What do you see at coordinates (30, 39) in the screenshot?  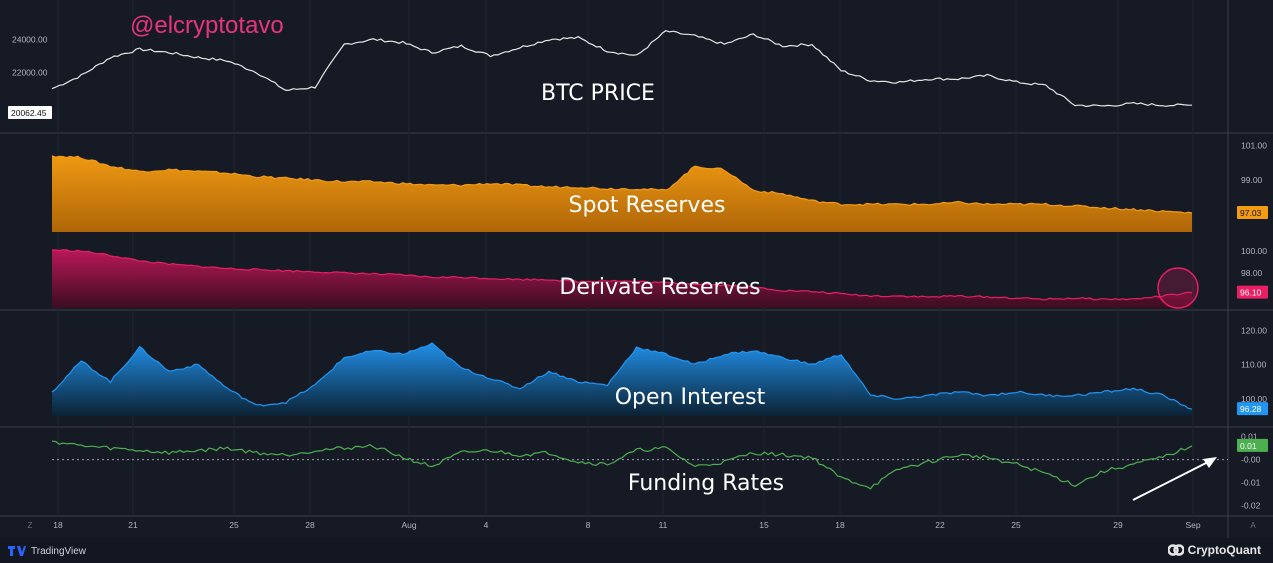 I see `y-tick-label: 24000.00` at bounding box center [30, 39].